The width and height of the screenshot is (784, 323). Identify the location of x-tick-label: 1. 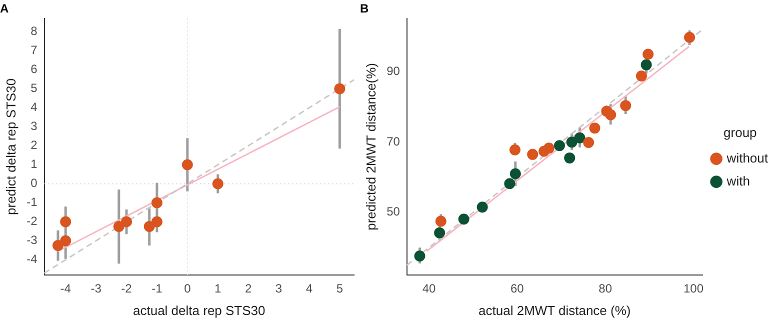
(218, 289).